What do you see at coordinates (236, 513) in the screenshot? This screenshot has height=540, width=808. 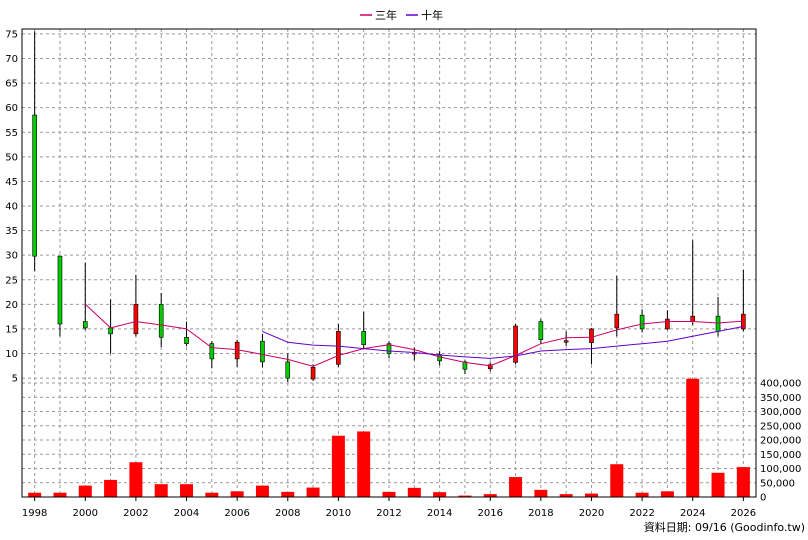 I see `year-tick-label: 2006` at bounding box center [236, 513].